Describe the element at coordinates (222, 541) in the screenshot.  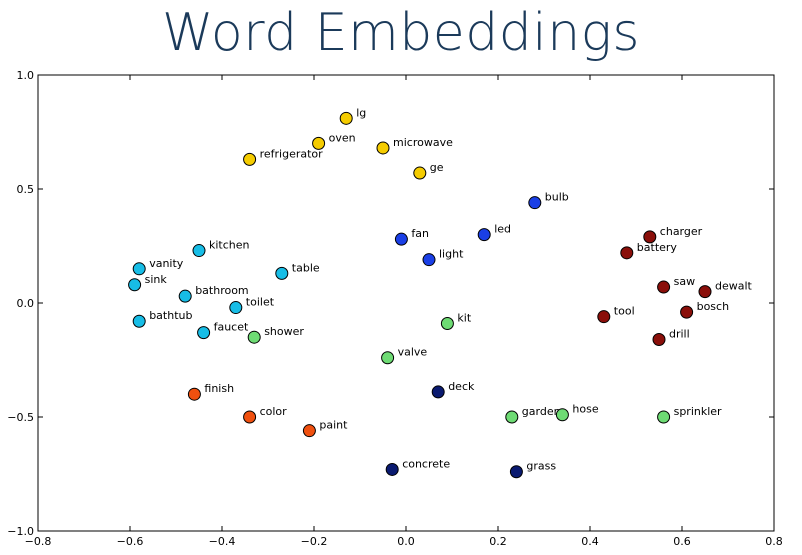
I see `x-tick-label: −0.4` at that location.